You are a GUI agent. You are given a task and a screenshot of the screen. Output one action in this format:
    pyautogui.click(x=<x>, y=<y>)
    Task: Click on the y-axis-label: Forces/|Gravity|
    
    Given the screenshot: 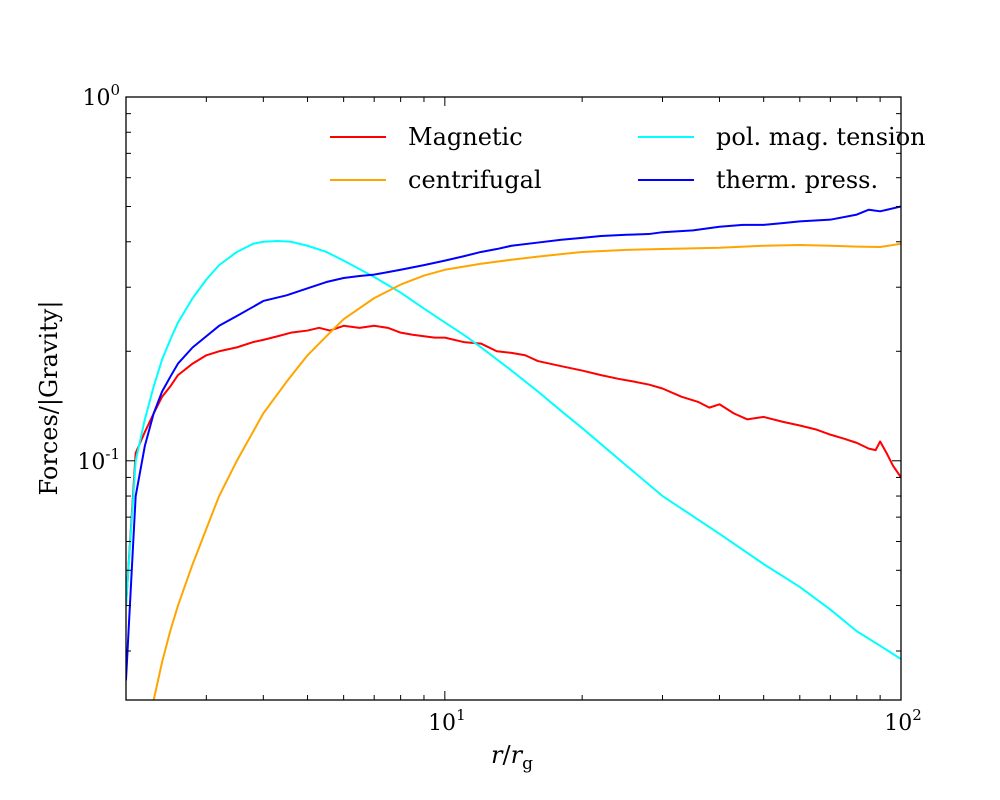 What is the action you would take?
    pyautogui.click(x=49, y=398)
    